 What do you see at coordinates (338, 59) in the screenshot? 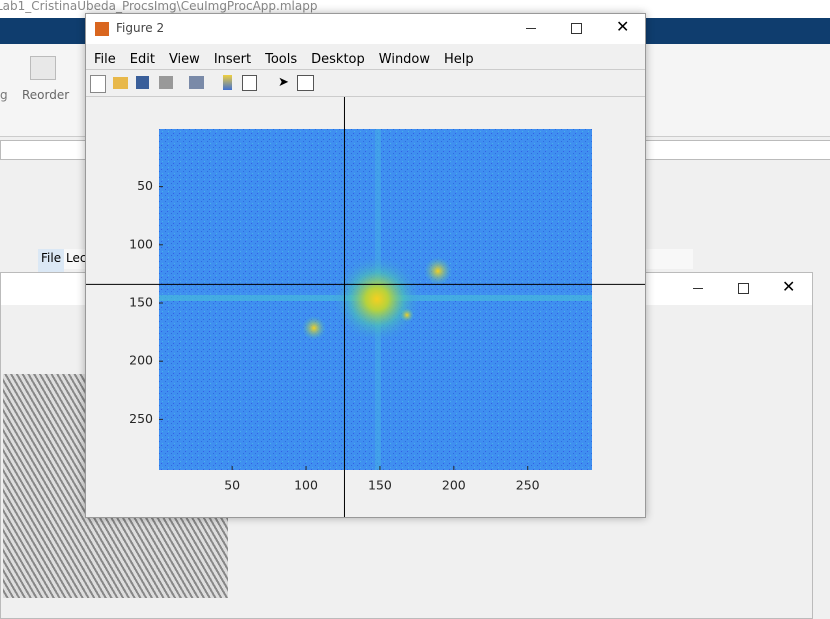
I see `menu-item: Desktop` at bounding box center [338, 59].